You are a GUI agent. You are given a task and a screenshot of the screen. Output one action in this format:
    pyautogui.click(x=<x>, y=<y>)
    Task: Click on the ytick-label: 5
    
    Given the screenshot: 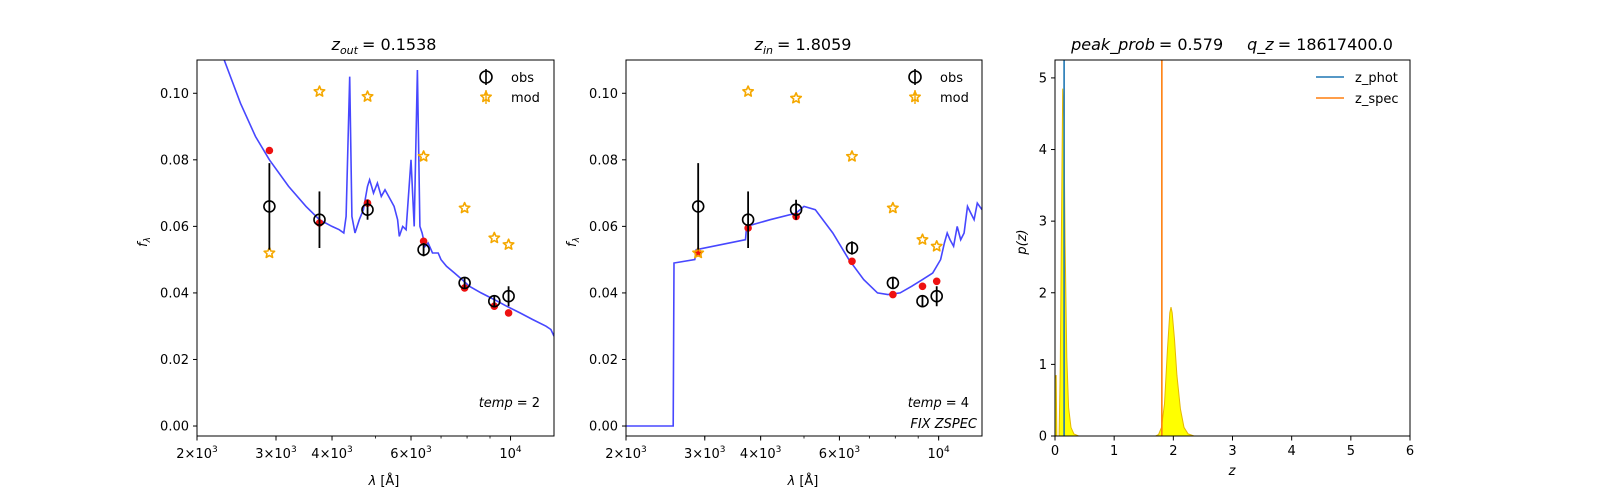 What is the action you would take?
    pyautogui.click(x=1043, y=78)
    